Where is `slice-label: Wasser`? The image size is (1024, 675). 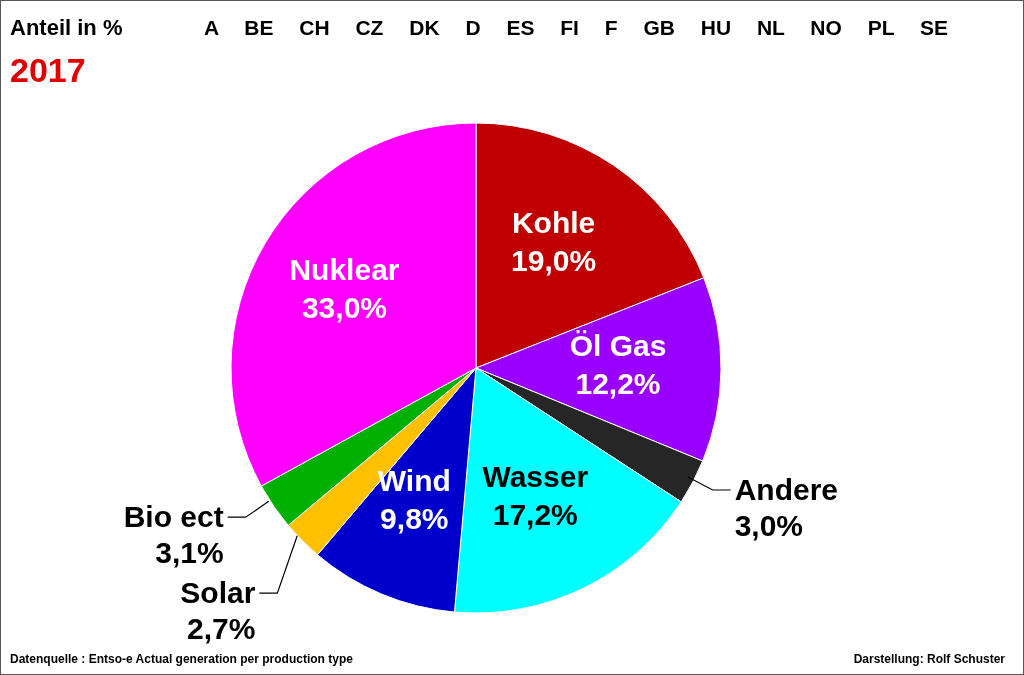
slice-label: Wasser is located at coordinates (535, 477).